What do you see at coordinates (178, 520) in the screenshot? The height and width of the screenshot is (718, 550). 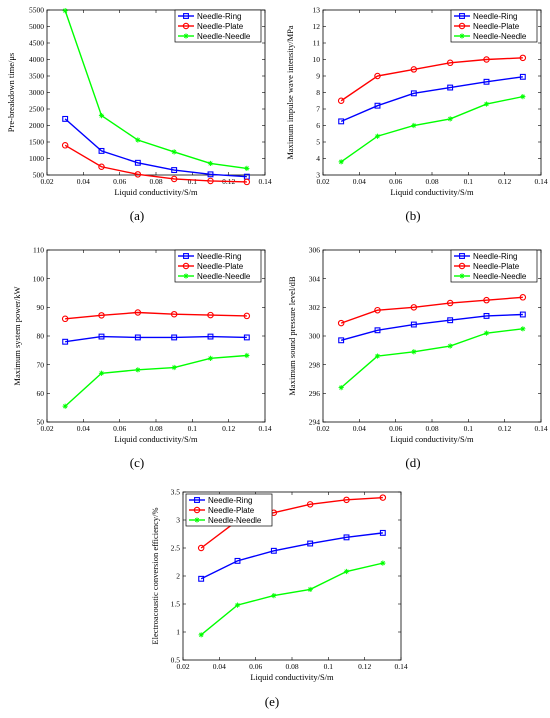 I see `y-tick-label: 3` at bounding box center [178, 520].